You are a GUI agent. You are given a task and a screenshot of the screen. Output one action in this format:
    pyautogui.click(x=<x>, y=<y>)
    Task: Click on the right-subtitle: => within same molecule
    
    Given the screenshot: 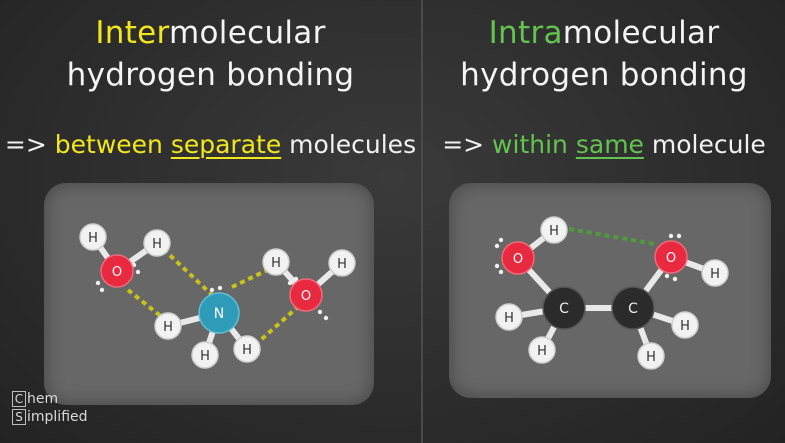 What is the action you would take?
    pyautogui.click(x=604, y=145)
    